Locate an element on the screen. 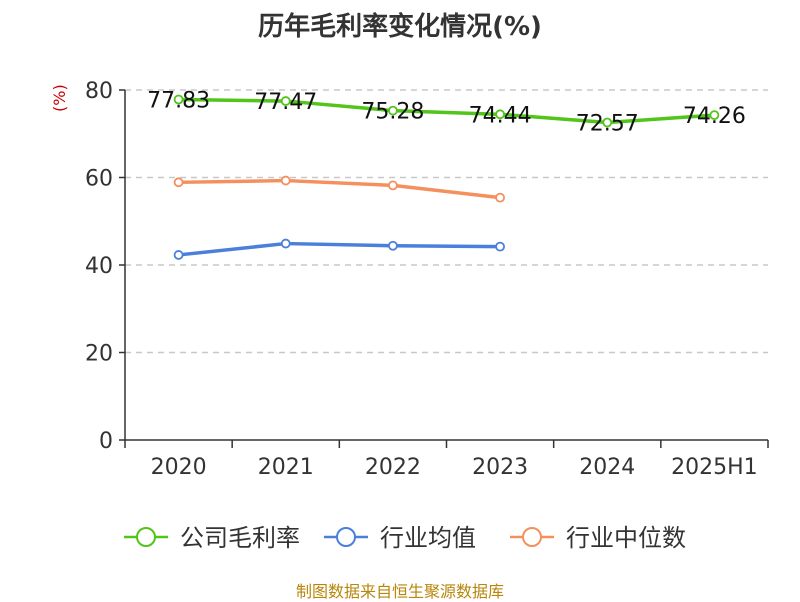 This screenshot has width=800, height=602. x-tick-label: 2024 is located at coordinates (607, 467).